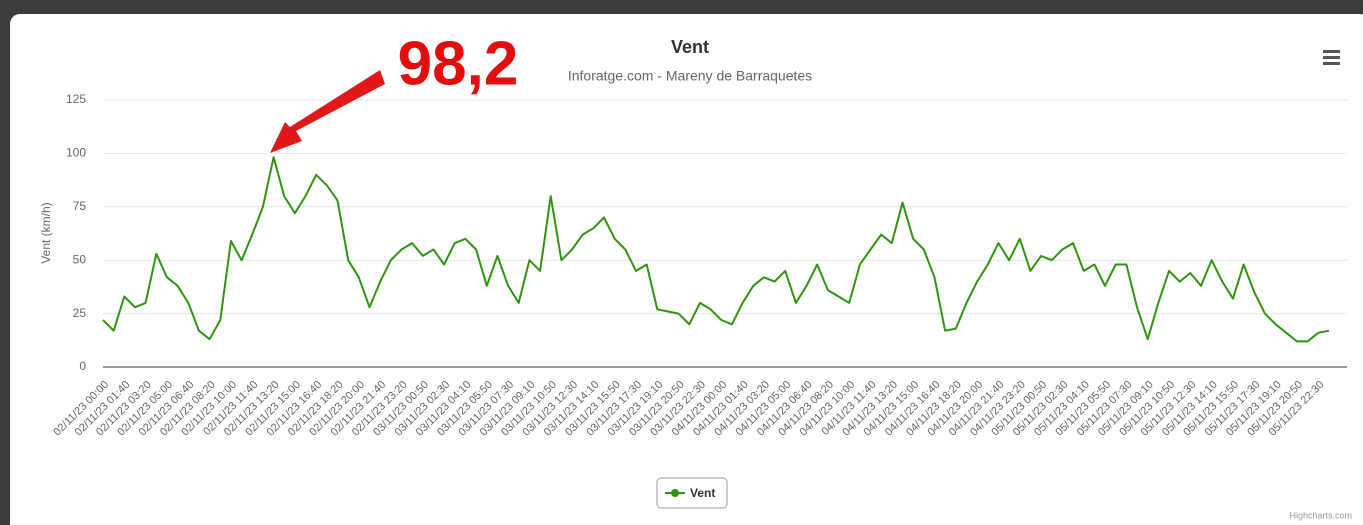 This screenshot has height=525, width=1363. Describe the element at coordinates (675, 493) in the screenshot. I see `legend-marker` at that location.